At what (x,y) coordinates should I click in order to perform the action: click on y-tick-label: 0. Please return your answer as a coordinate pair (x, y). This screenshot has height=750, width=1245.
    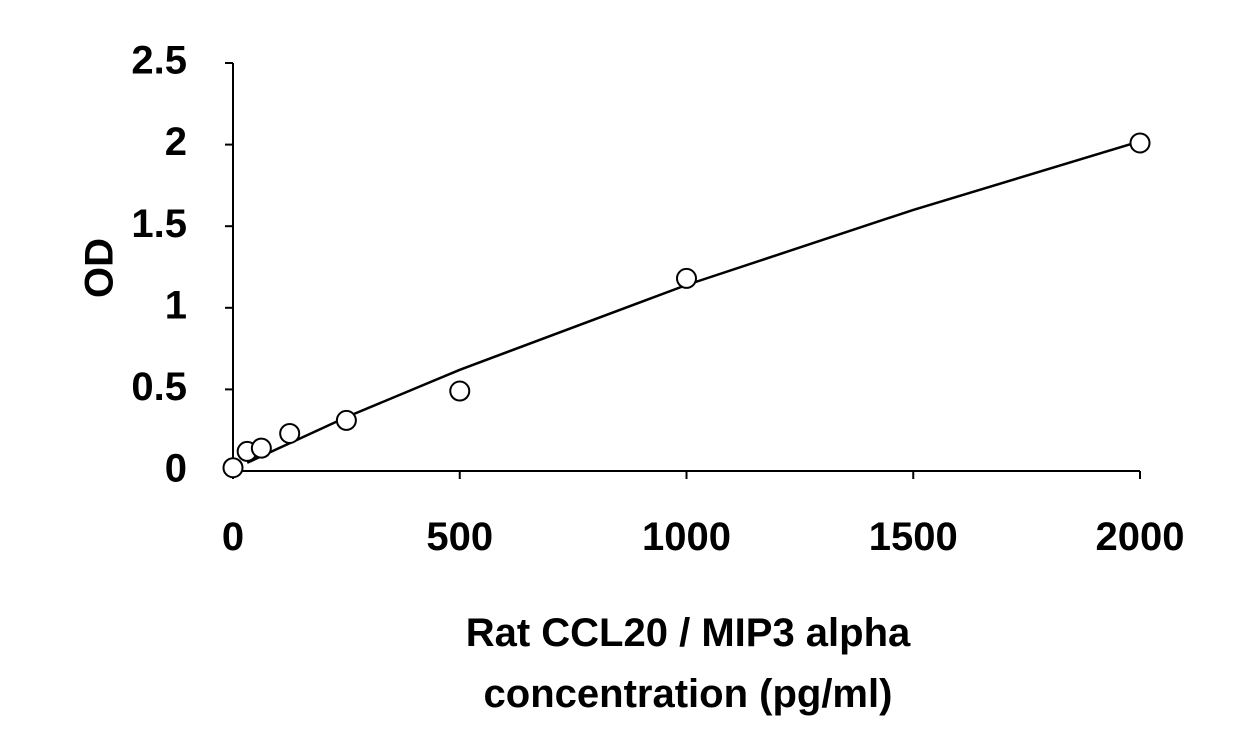
    Looking at the image, I should click on (176, 469).